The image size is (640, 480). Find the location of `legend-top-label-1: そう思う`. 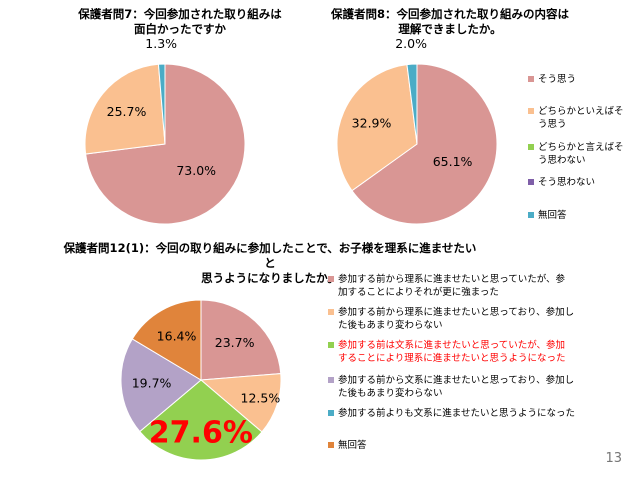

legend-top-label-1: そう思う is located at coordinates (557, 79).